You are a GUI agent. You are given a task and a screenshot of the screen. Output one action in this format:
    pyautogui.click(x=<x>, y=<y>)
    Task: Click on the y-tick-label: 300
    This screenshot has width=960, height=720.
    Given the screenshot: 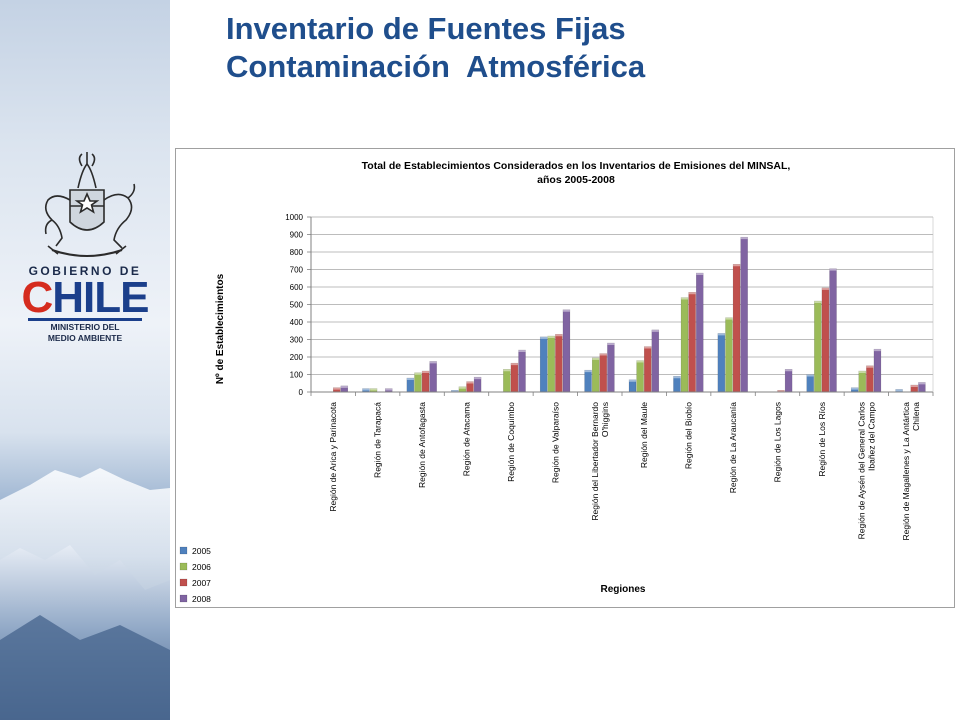 What is the action you would take?
    pyautogui.click(x=297, y=340)
    